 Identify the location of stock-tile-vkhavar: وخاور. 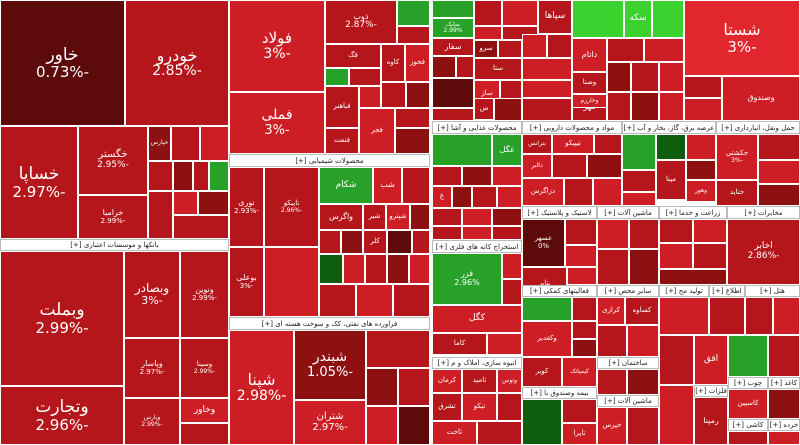
(204, 410).